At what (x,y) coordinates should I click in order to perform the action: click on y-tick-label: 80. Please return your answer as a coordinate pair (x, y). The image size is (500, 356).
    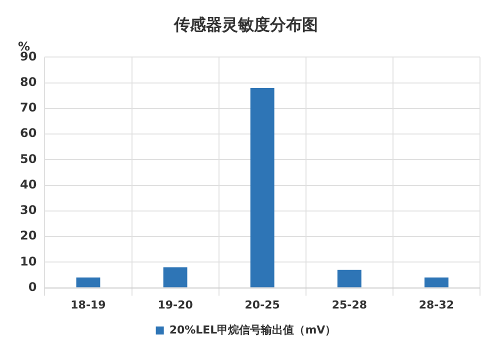
    Looking at the image, I should click on (28, 81).